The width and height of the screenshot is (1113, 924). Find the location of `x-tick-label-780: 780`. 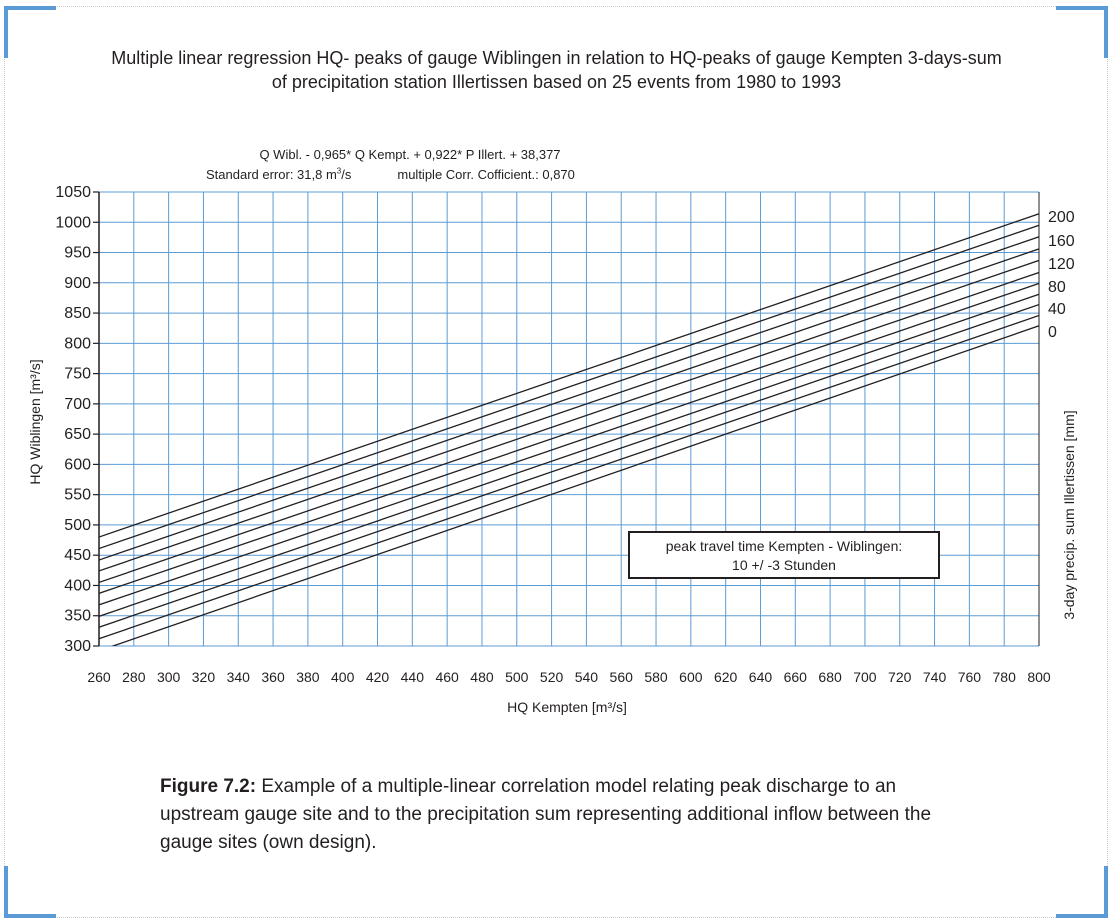

x-tick-label-780: 780 is located at coordinates (1005, 677).